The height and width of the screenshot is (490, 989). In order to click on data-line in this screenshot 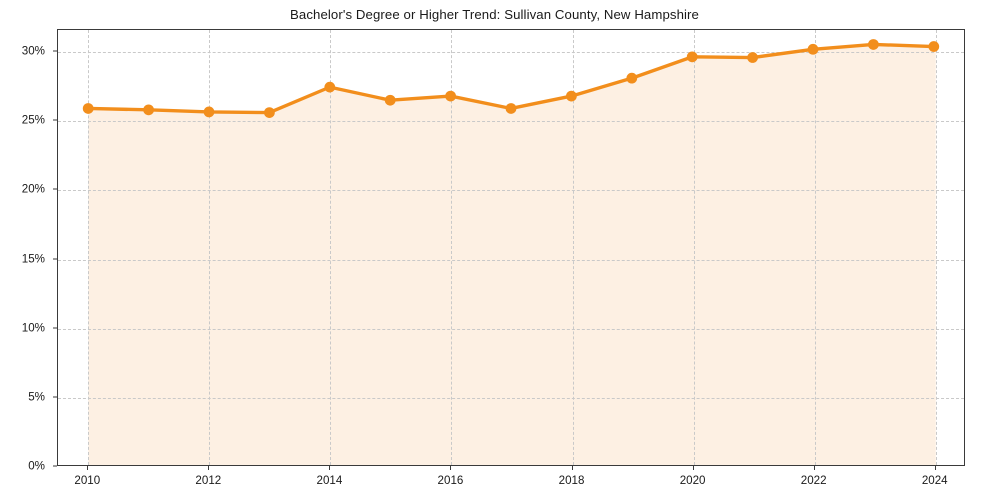, I will do `click(511, 78)`.